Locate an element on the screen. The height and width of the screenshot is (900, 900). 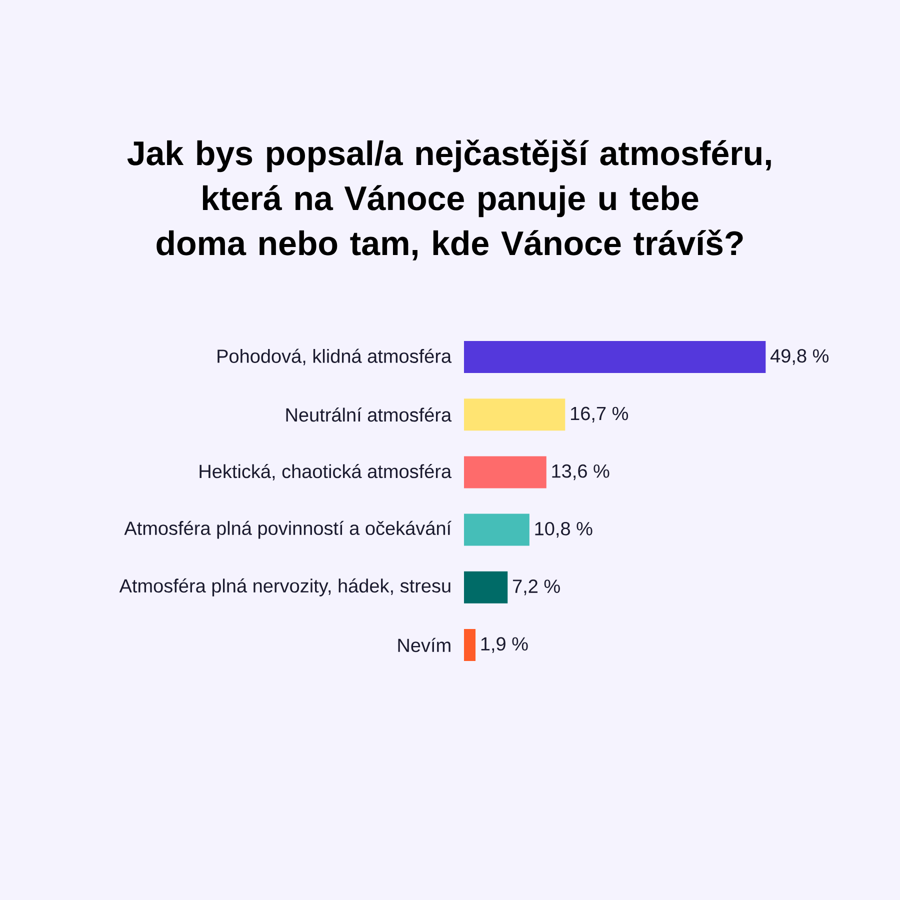
chart-title: Jak bys popsal/a nejčastější atmosféru, která na Vánoce panuje u tebe doma nebo tam, kde Vánoce trávíš? is located at coordinates (449, 200).